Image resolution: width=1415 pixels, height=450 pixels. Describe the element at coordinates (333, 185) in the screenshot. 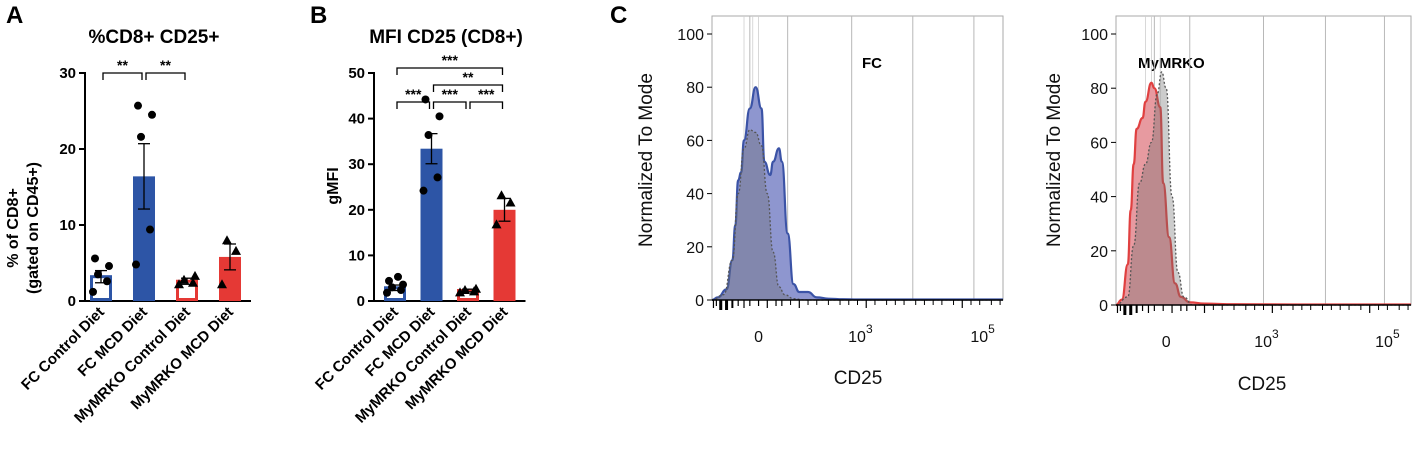

I see `chart-b-ylabel: gMFI` at that location.